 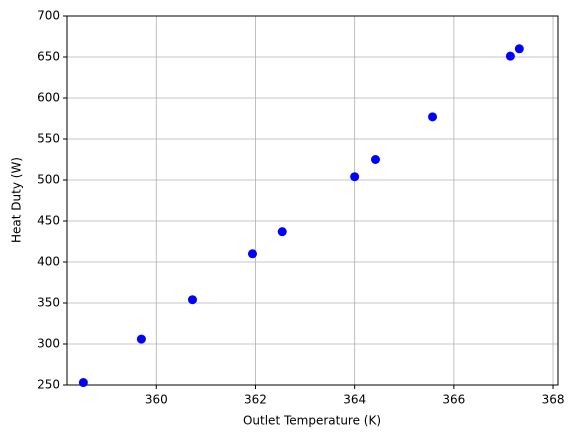 I want to click on y-tick-label: 300, so click(x=48, y=344).